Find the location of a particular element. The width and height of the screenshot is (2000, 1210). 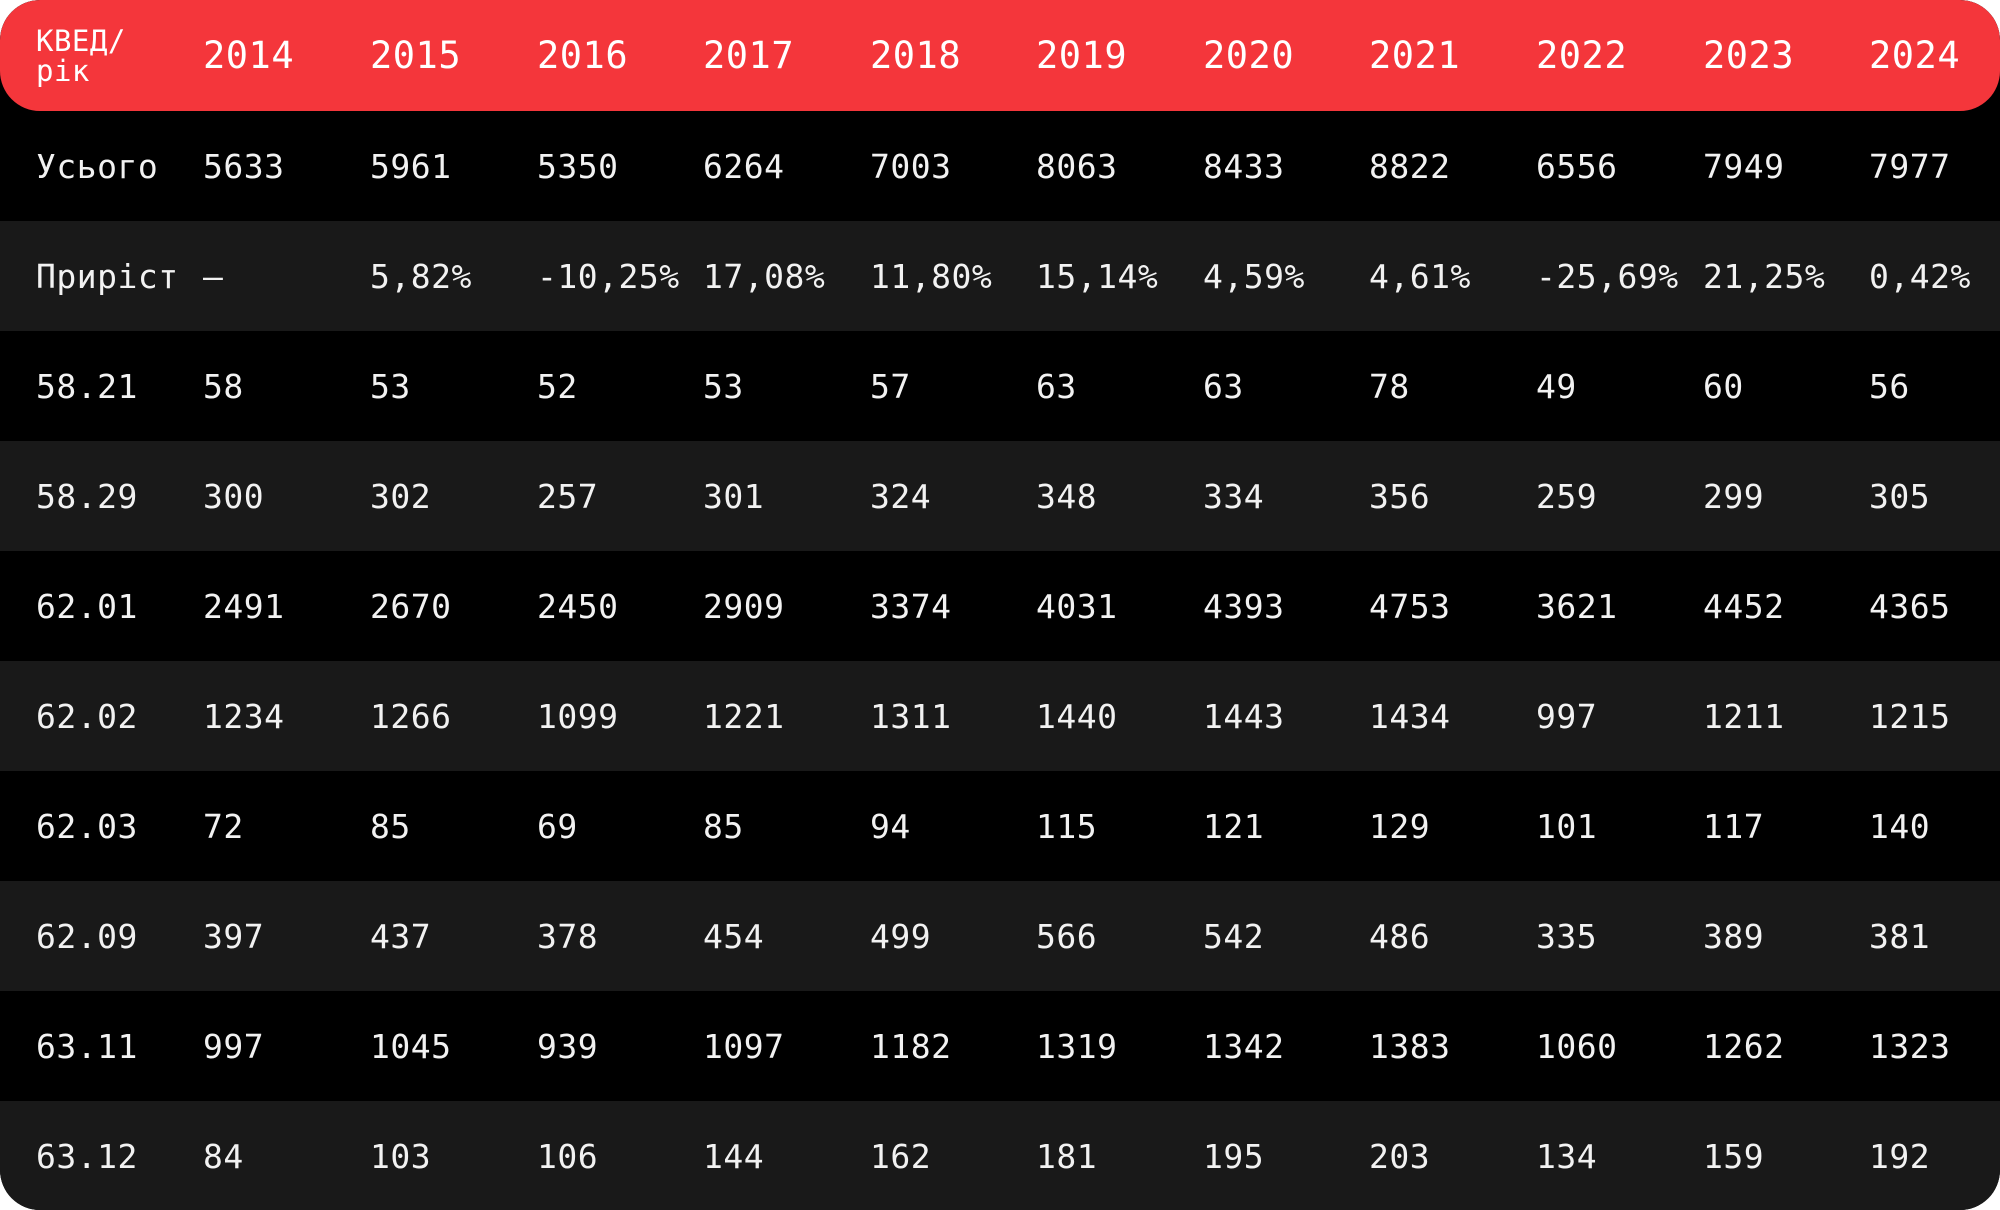

table-cell: 4,61% is located at coordinates (1420, 276).